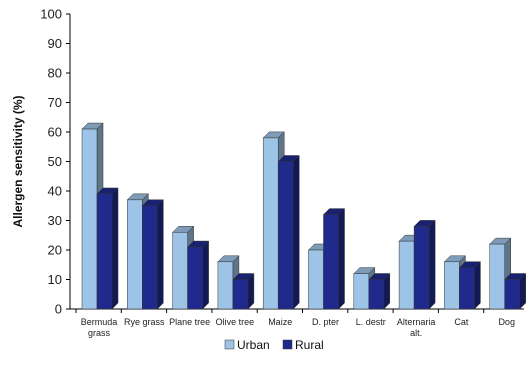 This screenshot has width=529, height=365. Describe the element at coordinates (55, 191) in the screenshot. I see `y-tick-label: 40` at that location.